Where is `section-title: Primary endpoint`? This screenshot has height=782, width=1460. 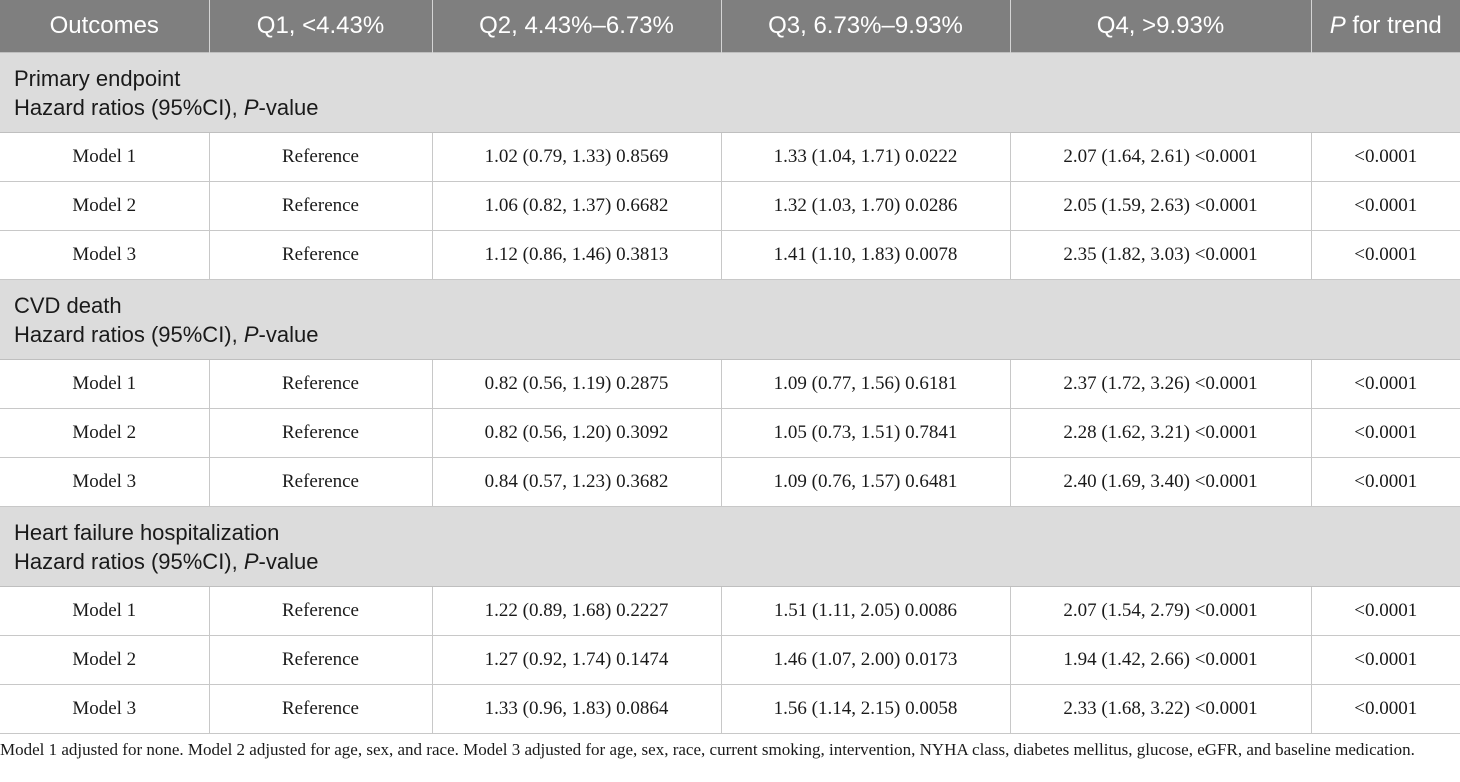
section-title: Primary endpoint is located at coordinates (97, 78).